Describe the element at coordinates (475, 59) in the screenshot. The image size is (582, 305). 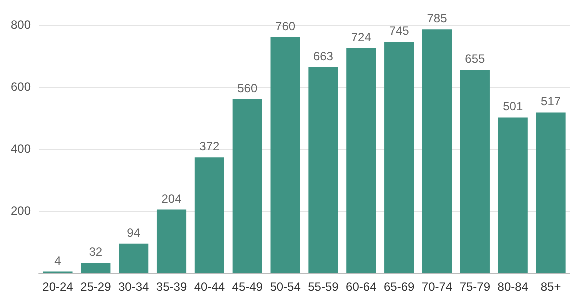
I see `data-label: 655` at that location.